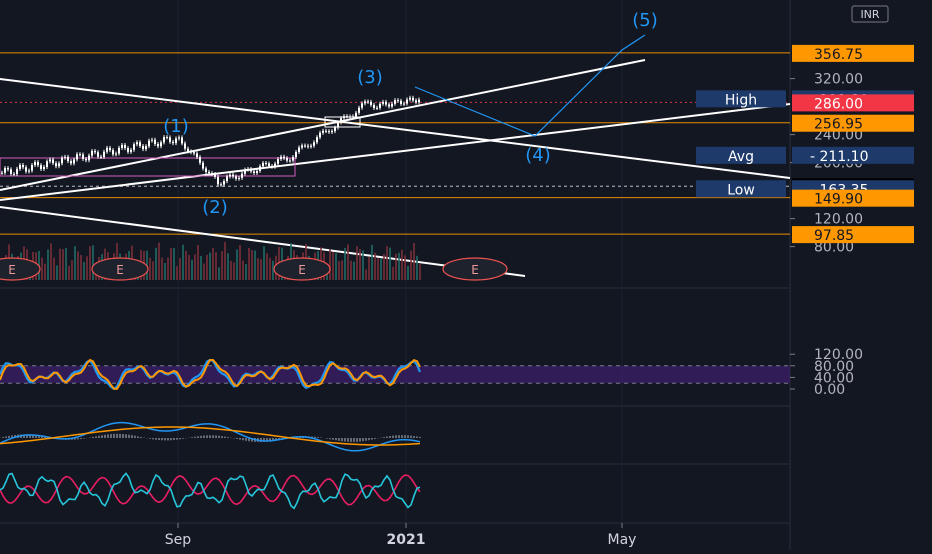 The image size is (932, 554). What do you see at coordinates (401, 535) in the screenshot?
I see `time-axis: Sep 2021 May` at bounding box center [401, 535].